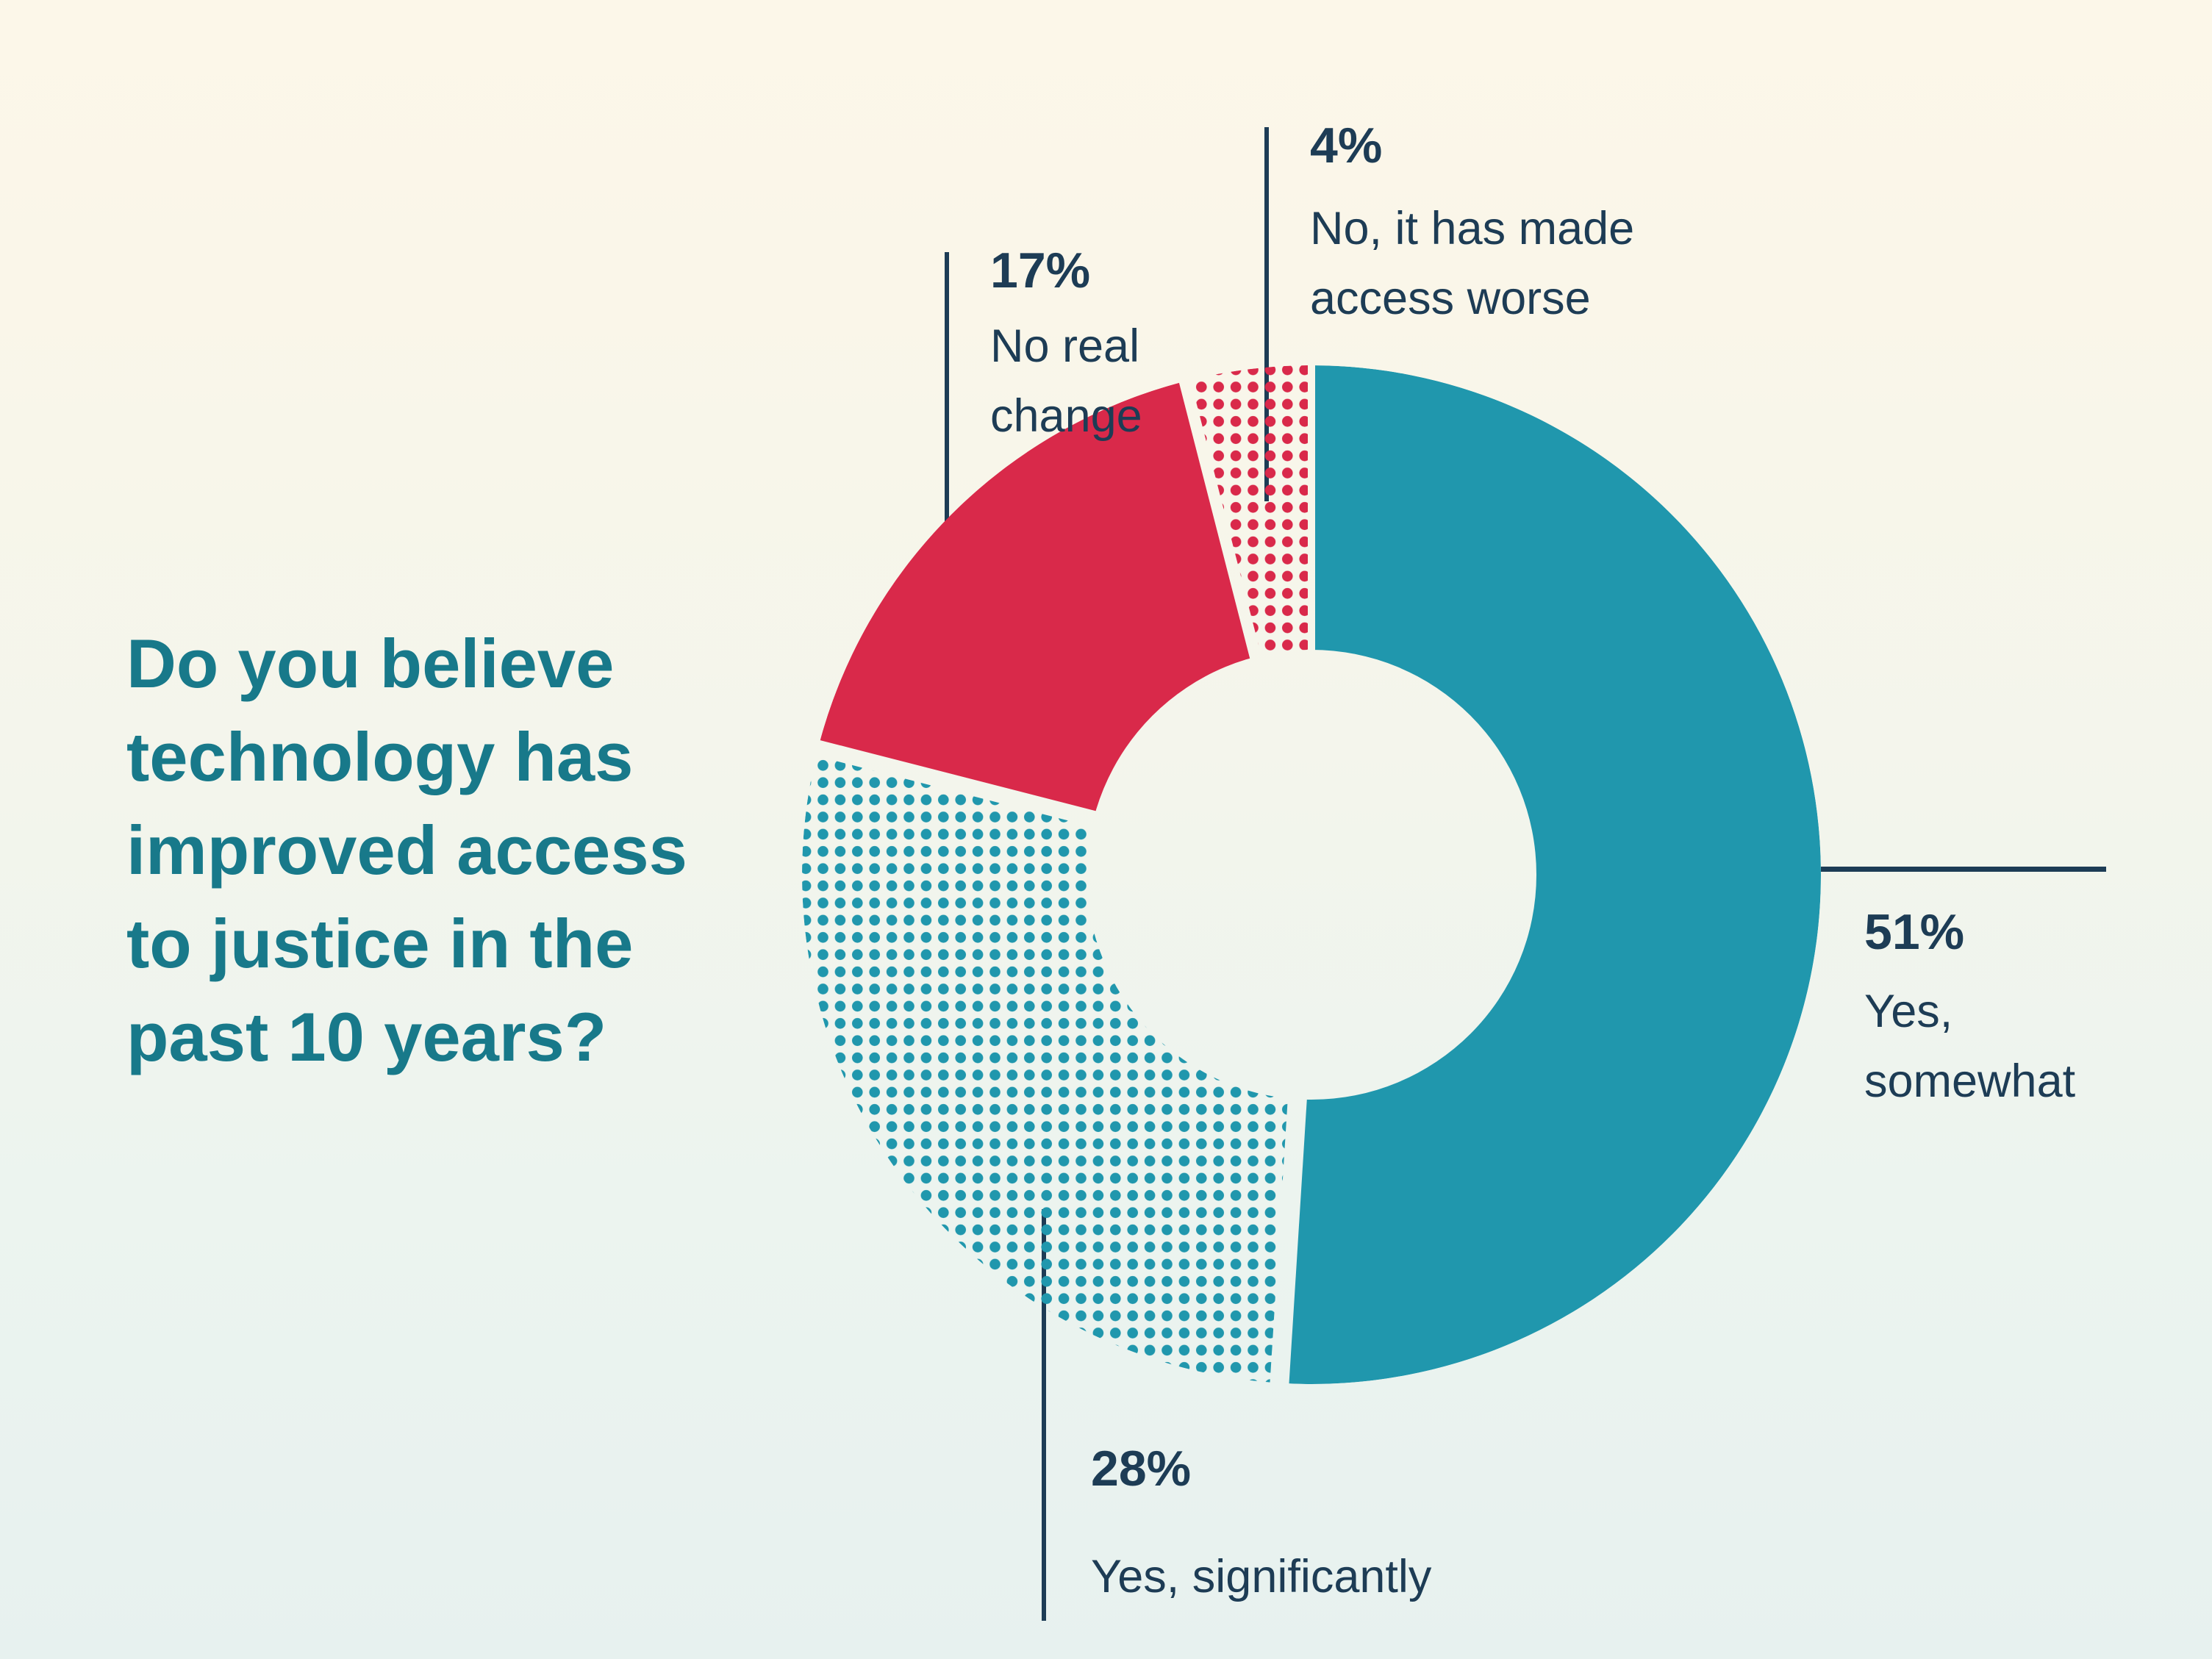 The image size is (2212, 1659). What do you see at coordinates (947, 469) in the screenshot?
I see `leader-line-no-real-change` at bounding box center [947, 469].